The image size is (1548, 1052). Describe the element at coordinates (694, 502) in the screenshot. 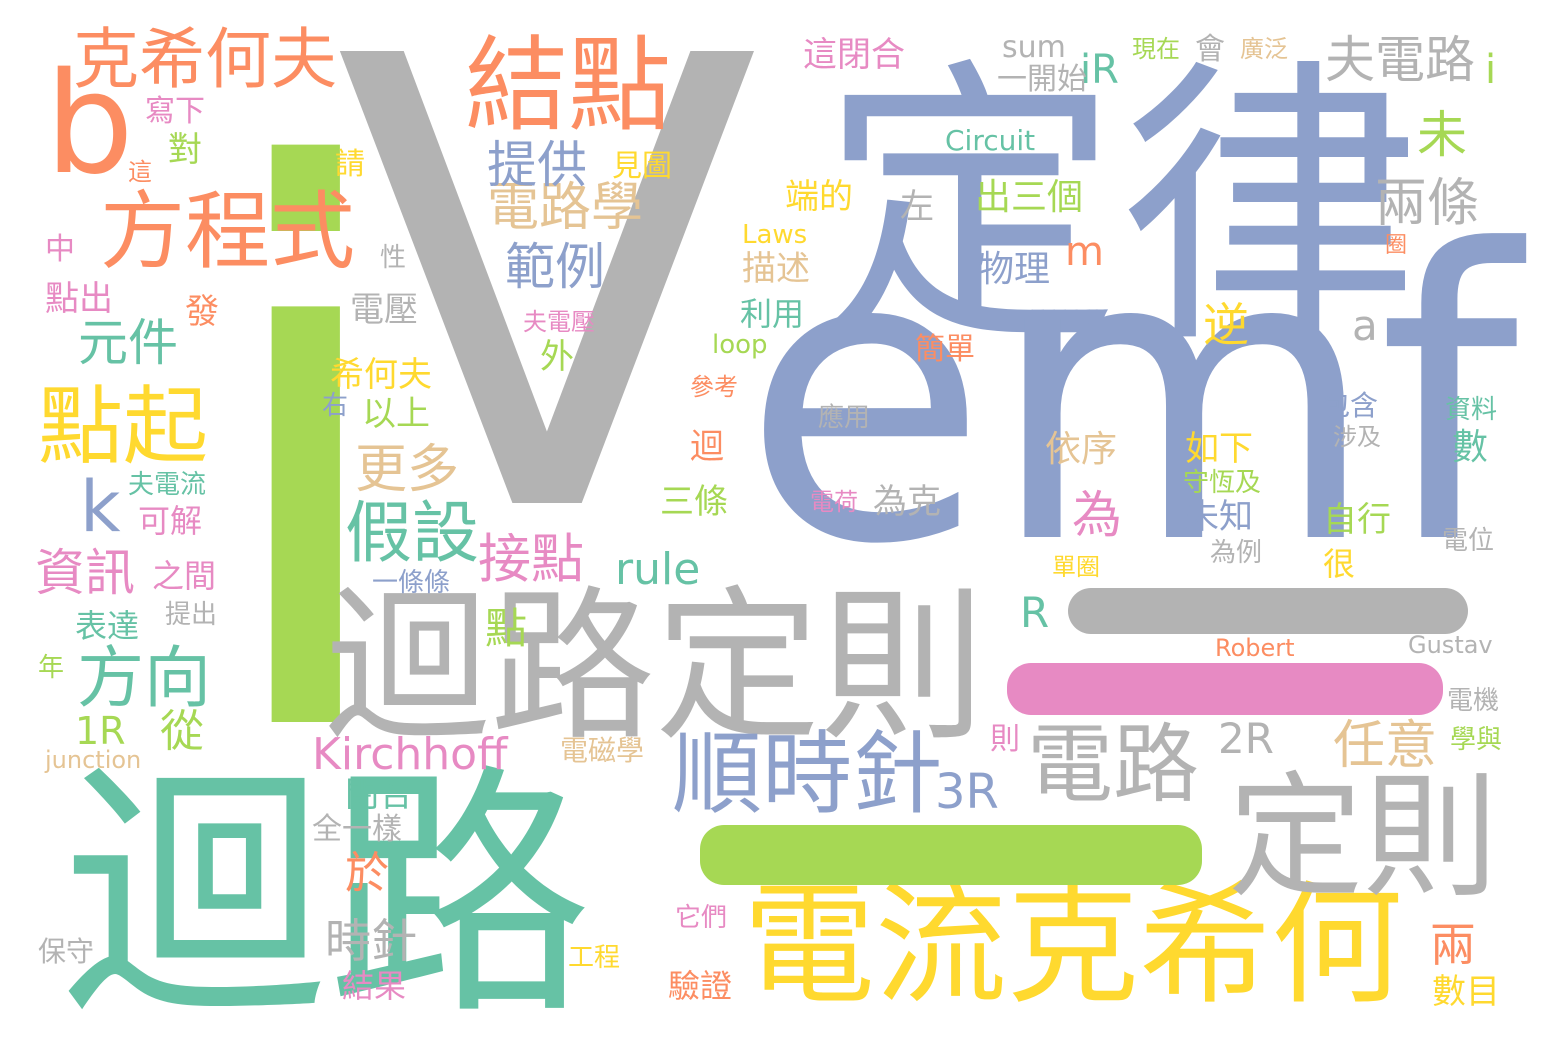

I see `word-san-tiao: 三條` at that location.